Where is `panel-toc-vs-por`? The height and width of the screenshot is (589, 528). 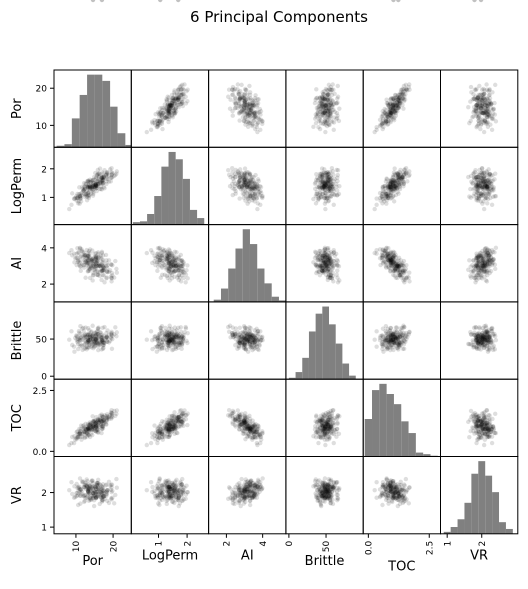 panel-toc-vs-por is located at coordinates (92, 418).